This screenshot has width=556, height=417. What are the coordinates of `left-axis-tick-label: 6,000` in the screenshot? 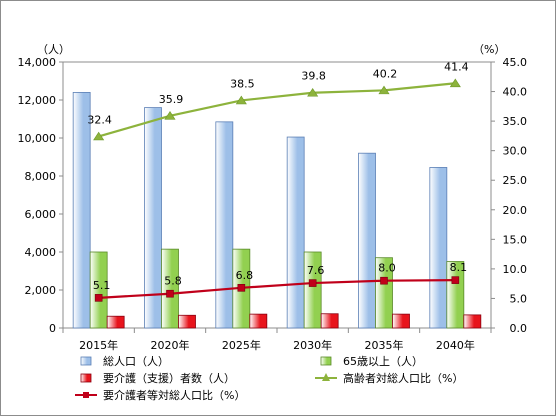 It's located at (41, 214).